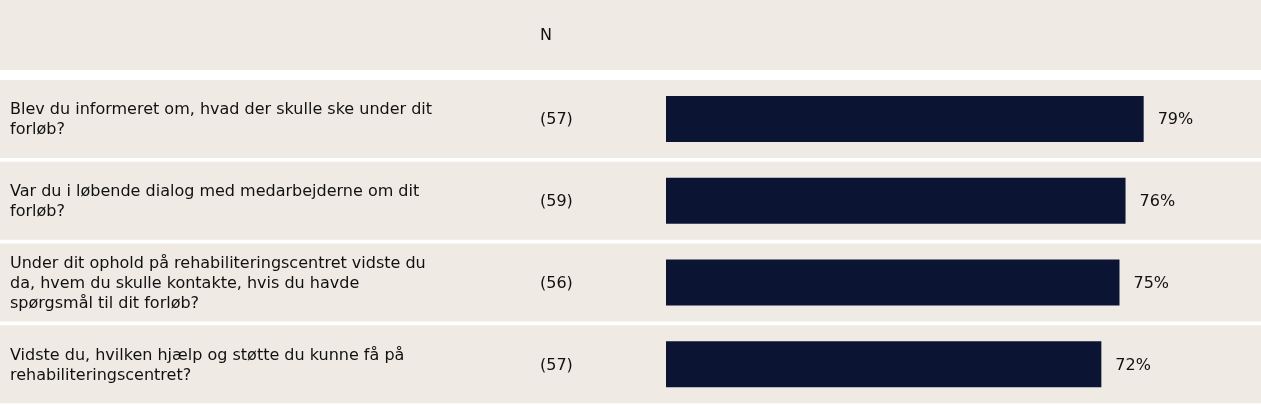  I want to click on data-label: 72%, so click(1133, 364).